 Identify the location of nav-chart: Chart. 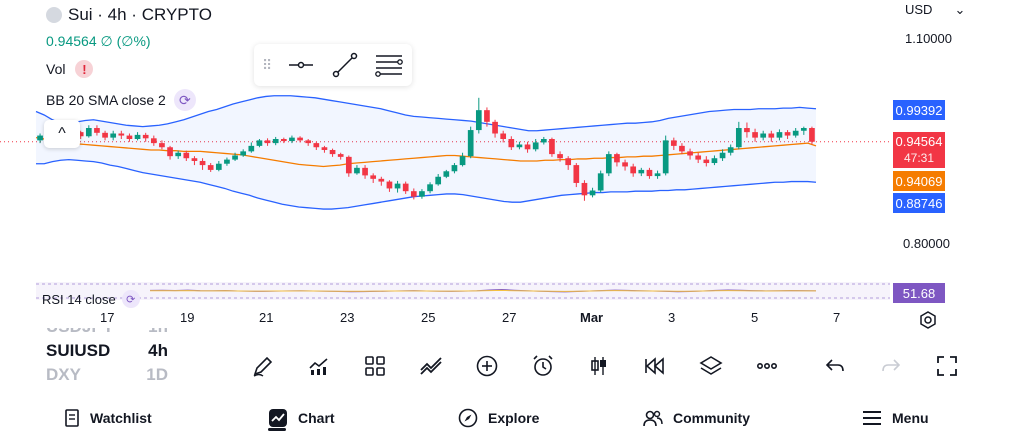
(301, 418).